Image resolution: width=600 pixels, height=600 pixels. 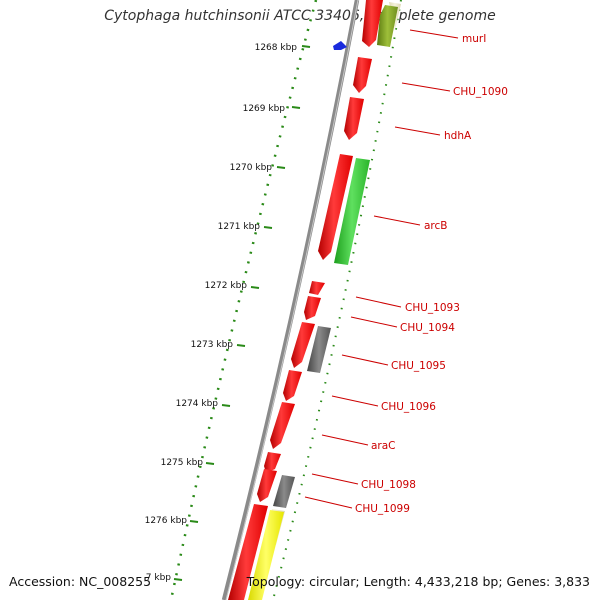 What do you see at coordinates (264, 109) in the screenshot?
I see `scale-label: 1269 kbp` at bounding box center [264, 109].